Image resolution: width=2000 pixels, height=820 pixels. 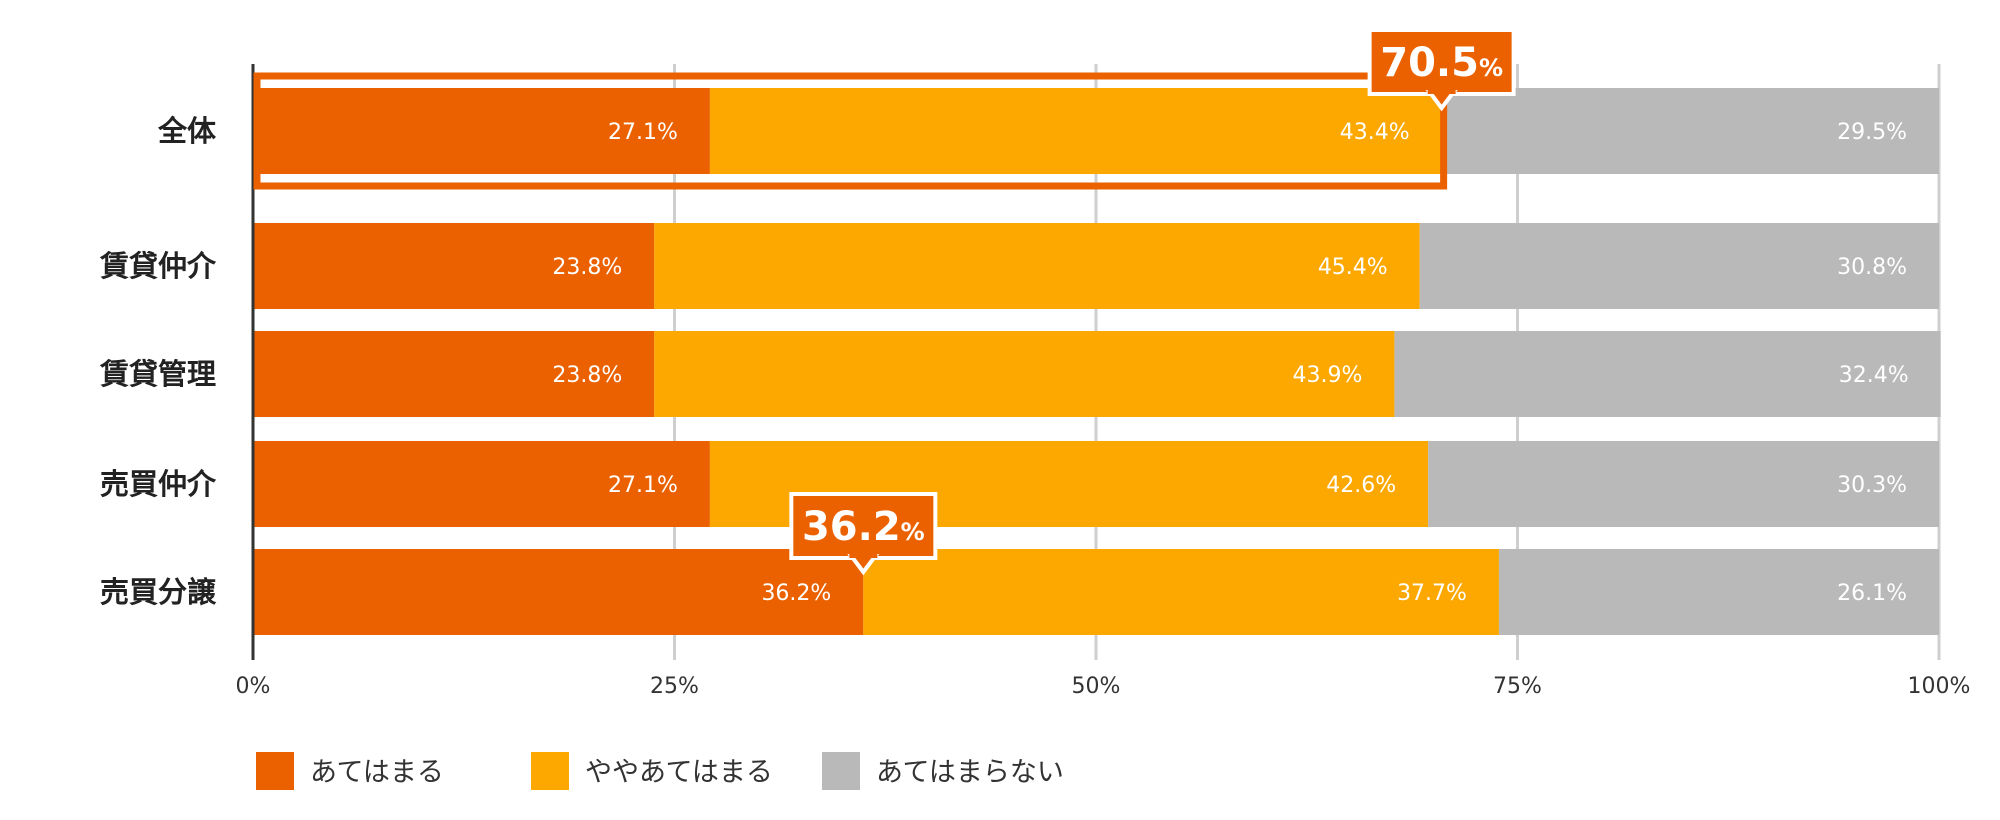 I want to click on category-label: 全体, so click(x=187, y=131).